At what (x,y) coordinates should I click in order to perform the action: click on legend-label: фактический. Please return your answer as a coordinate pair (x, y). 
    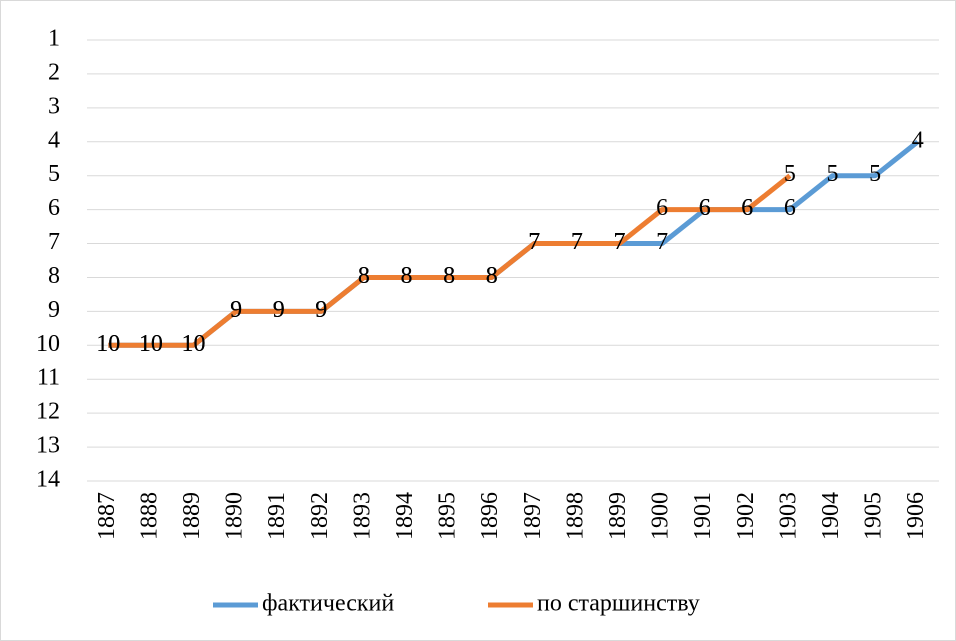
    Looking at the image, I should click on (328, 604).